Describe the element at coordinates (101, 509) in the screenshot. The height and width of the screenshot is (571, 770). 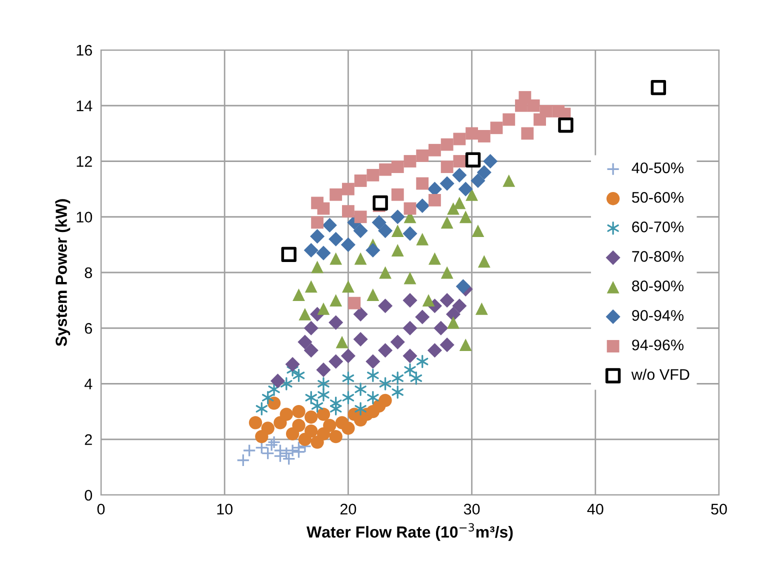
I see `x-tick-label: 0` at that location.